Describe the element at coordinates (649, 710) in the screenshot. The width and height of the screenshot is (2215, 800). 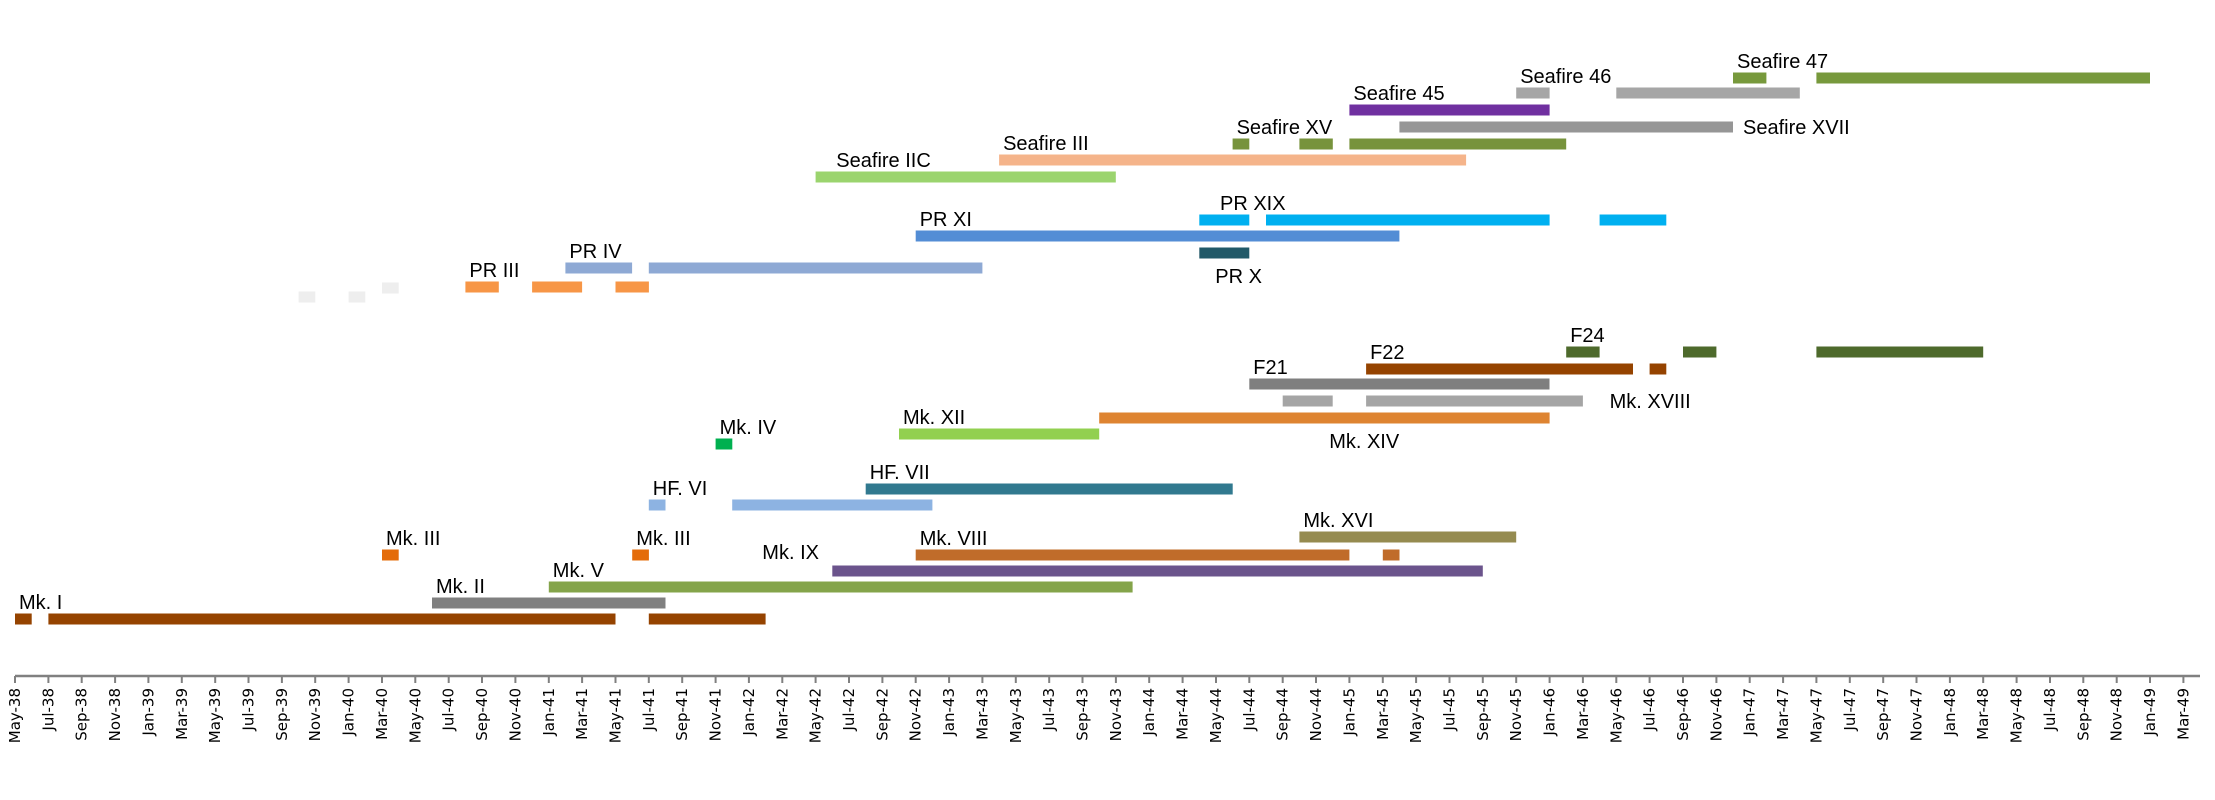
I see `x-tick-label: Jul-41` at that location.